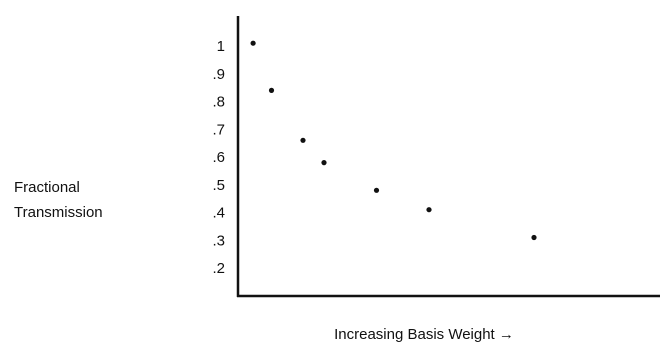 The height and width of the screenshot is (357, 660). Describe the element at coordinates (218, 129) in the screenshot. I see `y-tick-label: .7` at that location.